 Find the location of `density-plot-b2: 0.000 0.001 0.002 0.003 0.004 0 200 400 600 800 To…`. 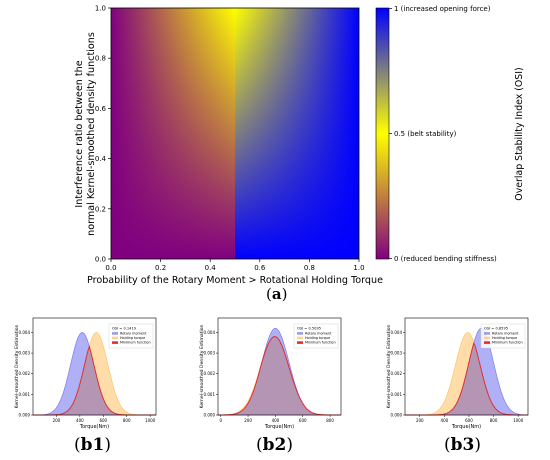

density-plot-b2: 0.000 0.001 0.002 0.003 0.004 0 200 400 600 800 To… is located at coordinates (270, 373).